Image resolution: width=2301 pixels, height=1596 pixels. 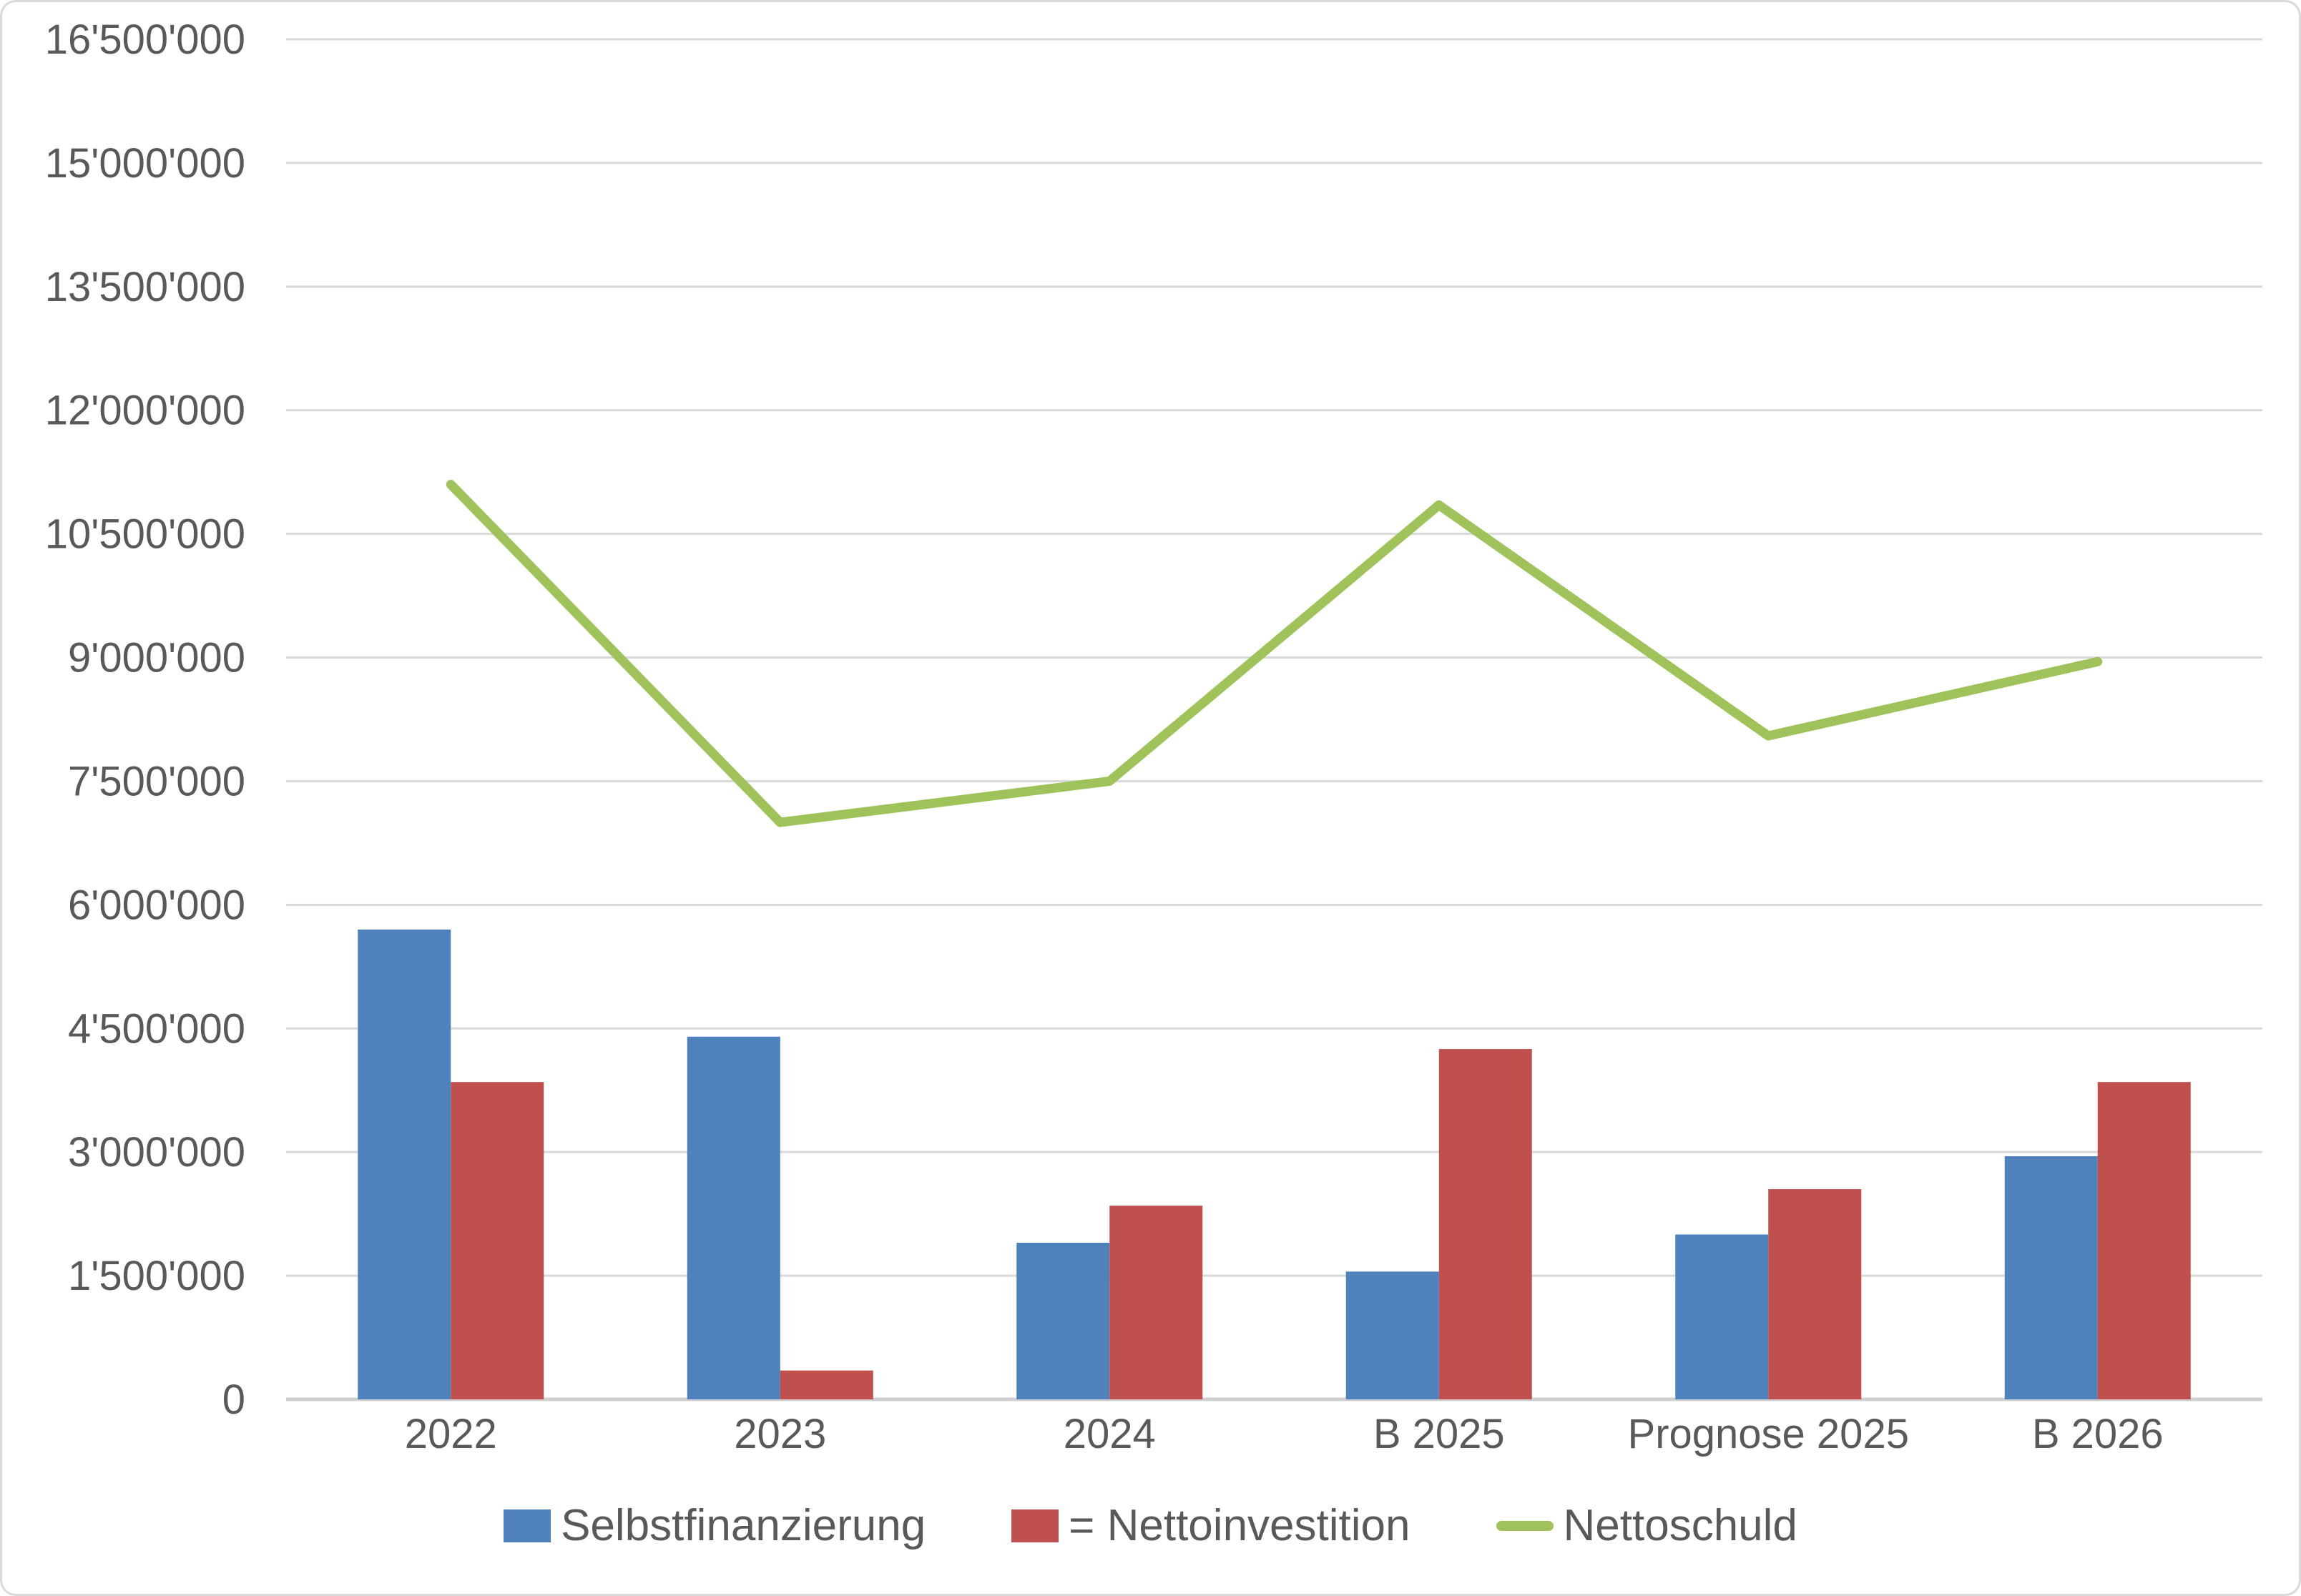 What do you see at coordinates (156, 781) in the screenshot?
I see `y-axis-tick-label: 7'500'000` at bounding box center [156, 781].